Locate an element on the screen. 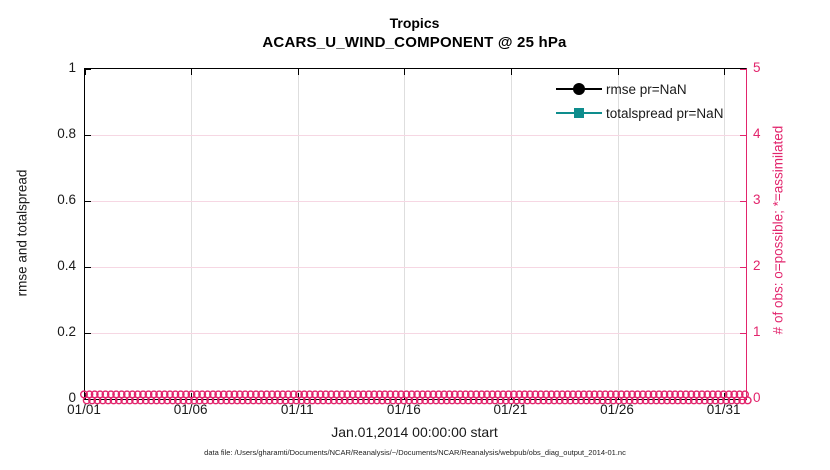  x-tick-label: 01/26 is located at coordinates (617, 409).